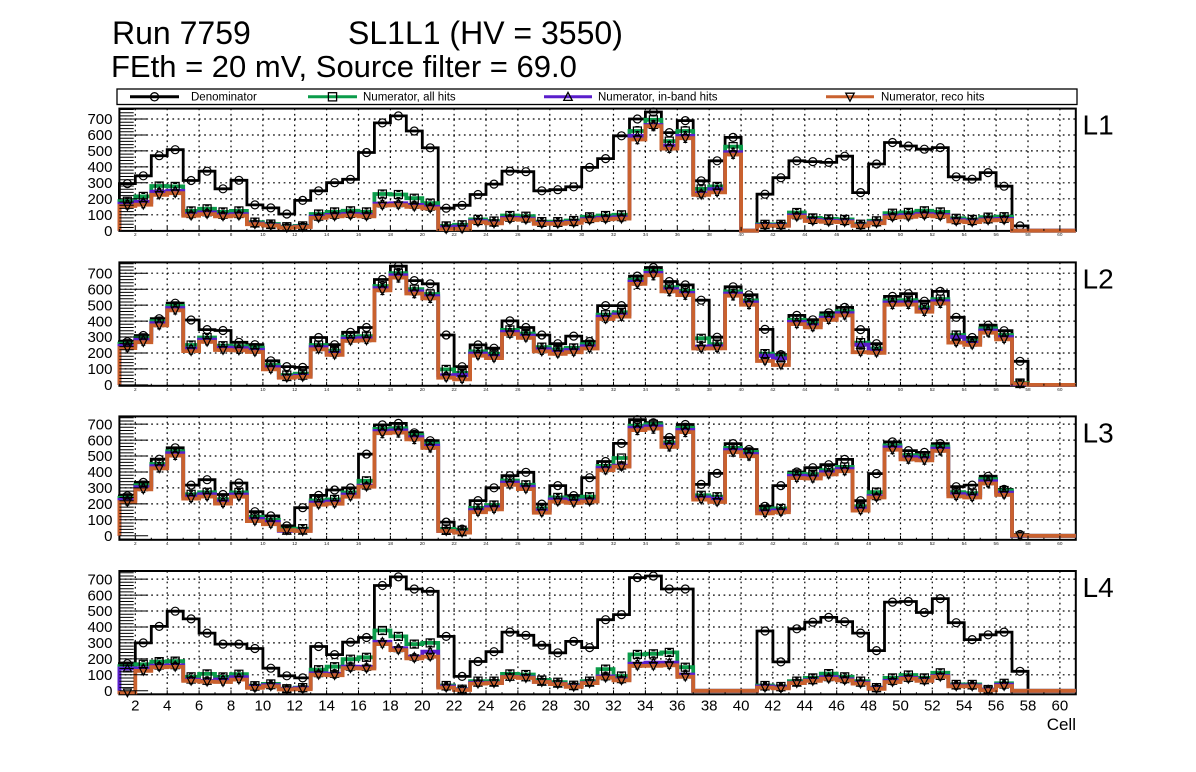  What do you see at coordinates (485, 33) in the screenshot?
I see `svg-text: SL1L1 (HV = 3550)` at bounding box center [485, 33].